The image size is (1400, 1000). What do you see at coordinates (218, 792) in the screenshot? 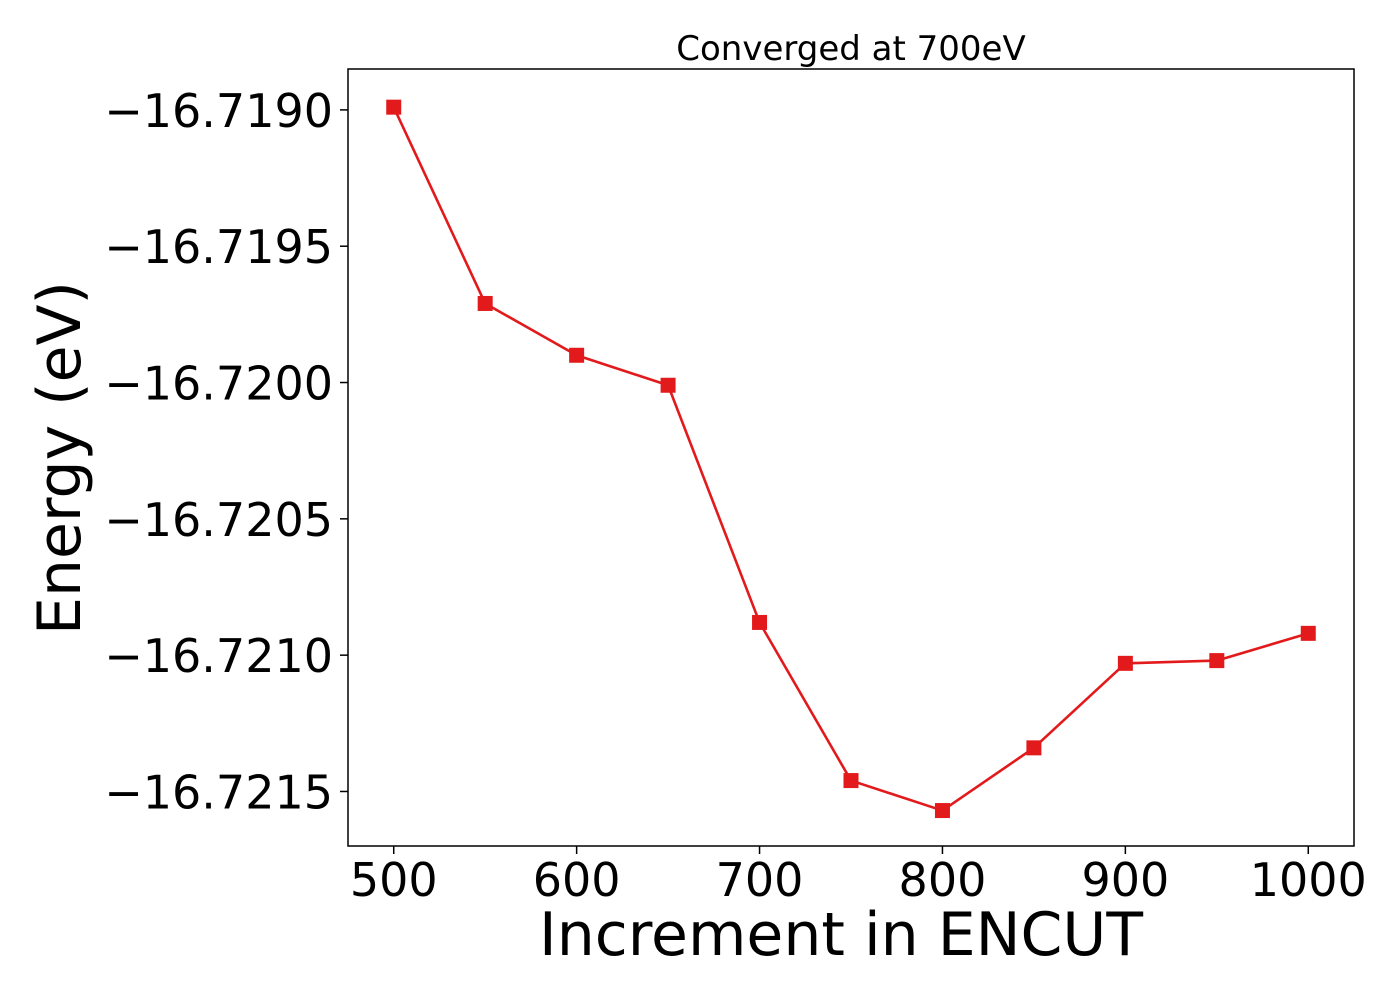
I see `y-tick-label: −16.7215` at bounding box center [218, 792].